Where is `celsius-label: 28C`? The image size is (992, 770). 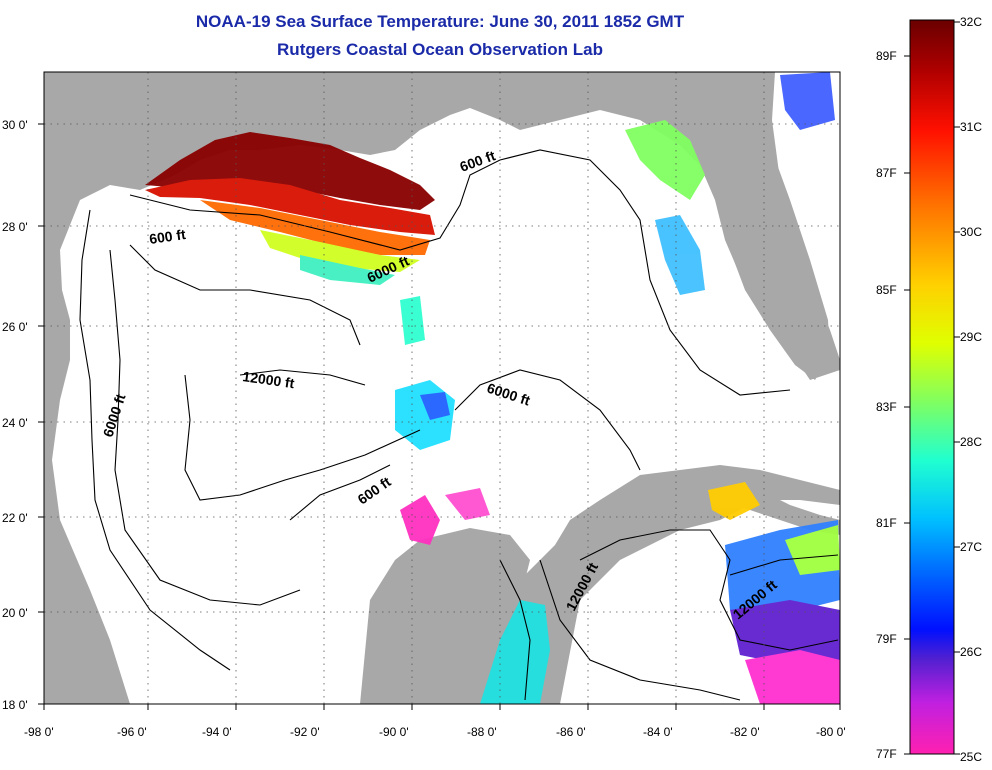 celsius-label: 28C is located at coordinates (971, 442).